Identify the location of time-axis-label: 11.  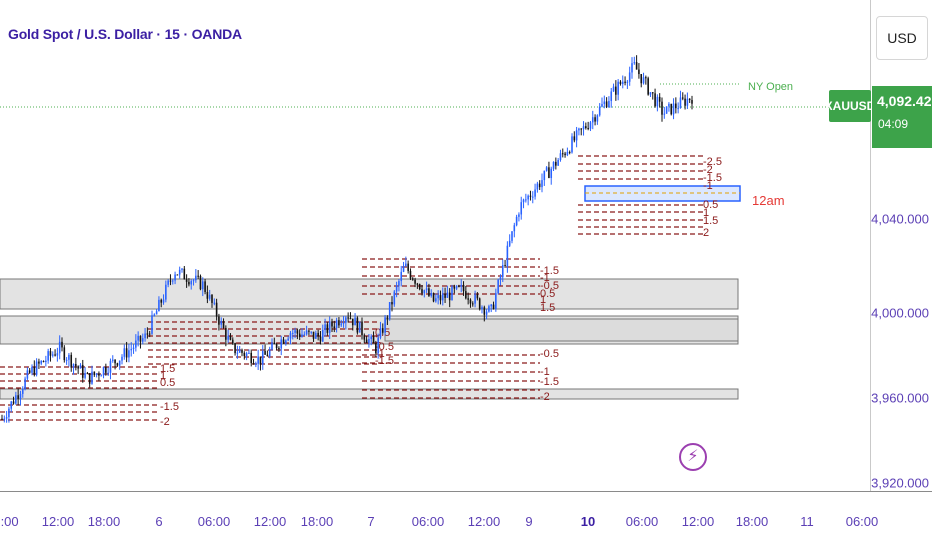
(807, 521).